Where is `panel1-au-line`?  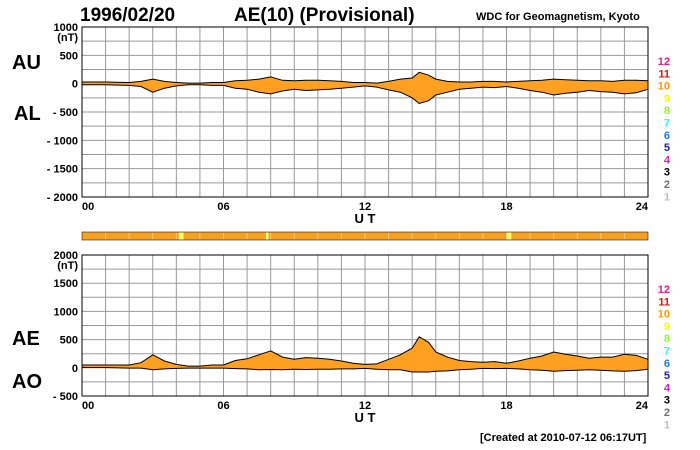 panel1-au-line is located at coordinates (365, 77).